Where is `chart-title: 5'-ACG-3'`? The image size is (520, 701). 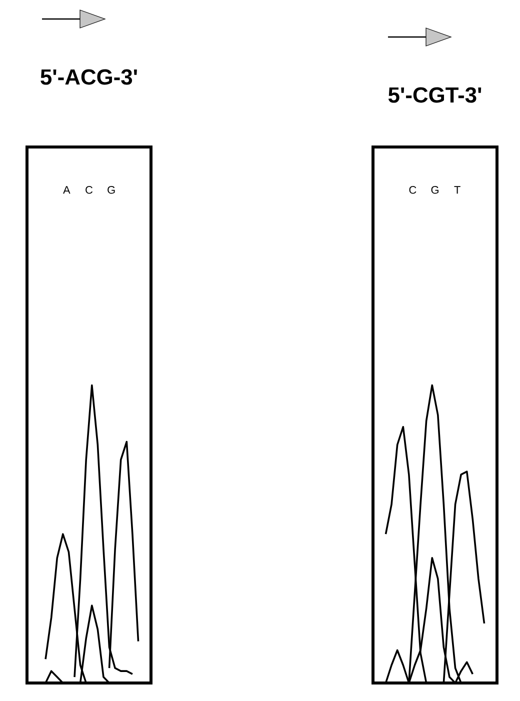
chart-title: 5'-ACG-3' is located at coordinates (88, 77).